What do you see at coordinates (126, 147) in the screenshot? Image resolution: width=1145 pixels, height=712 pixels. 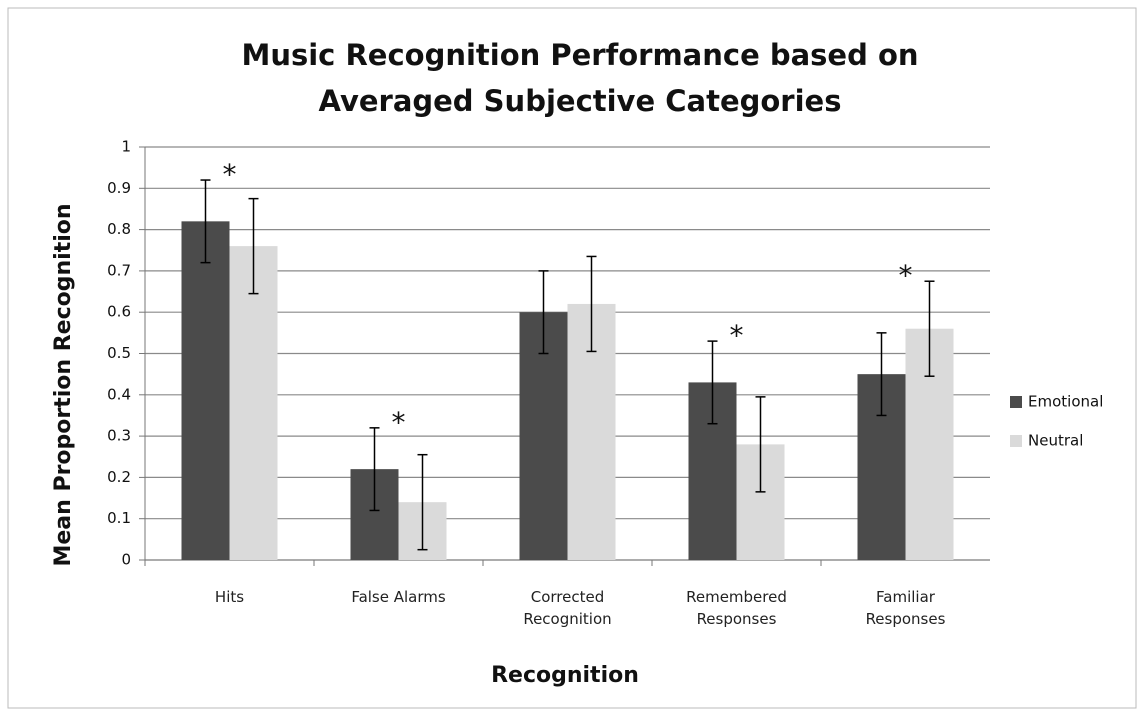 I see `y-tick-label: 1` at bounding box center [126, 147].